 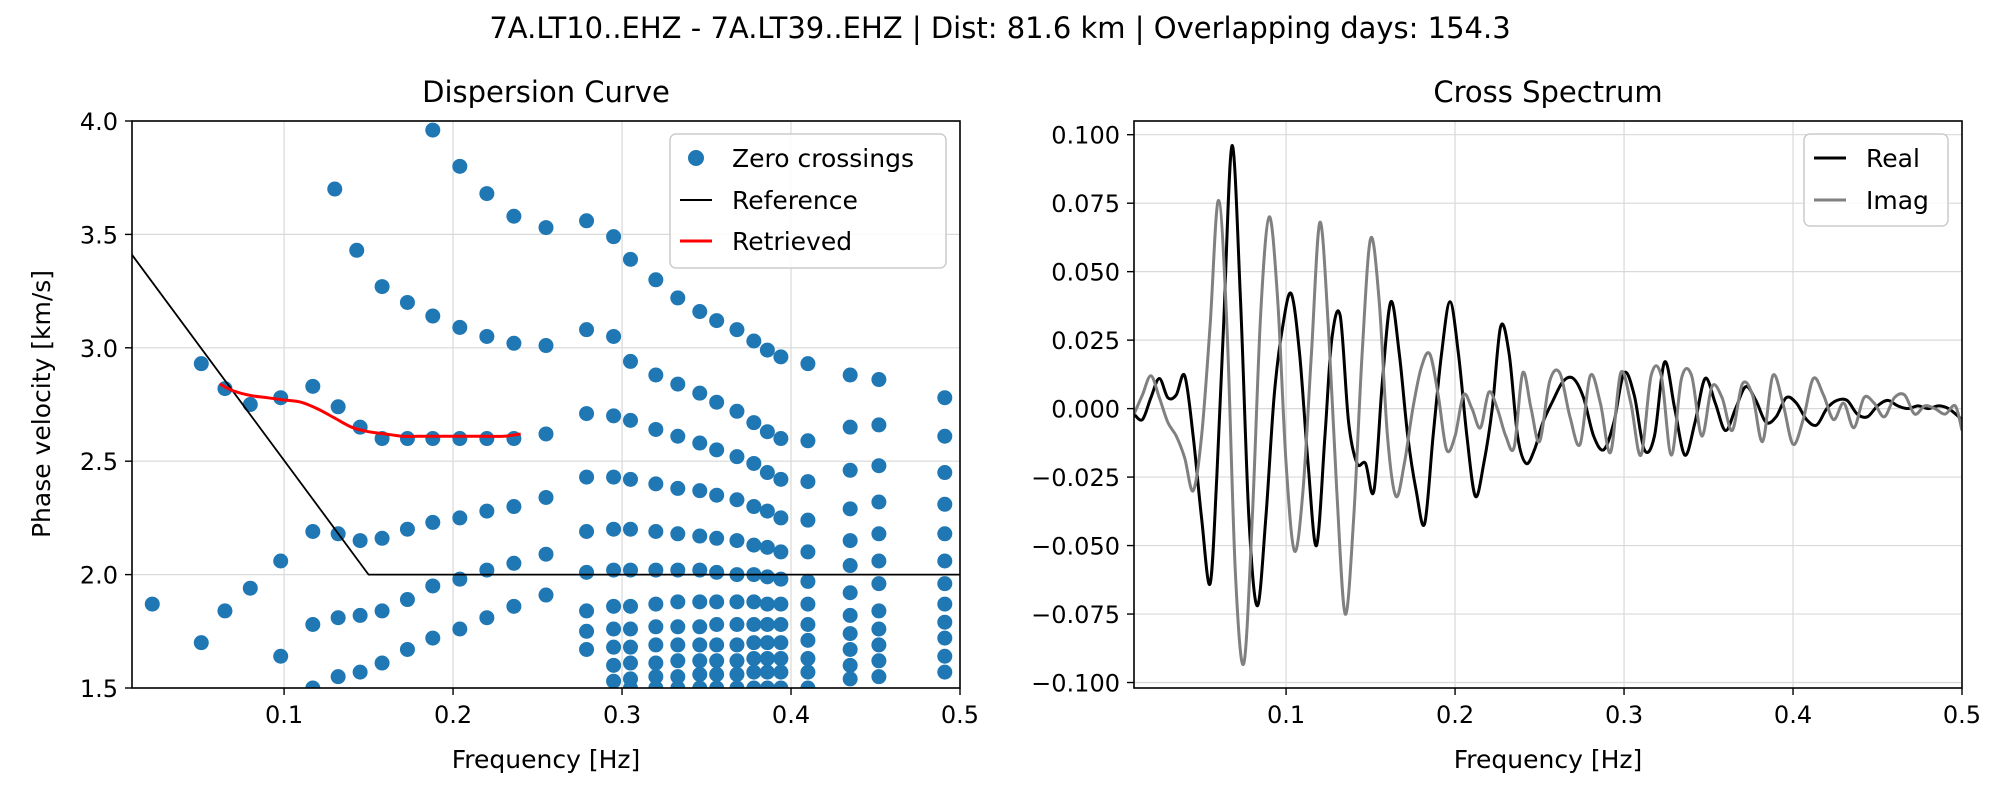 What do you see at coordinates (823, 158) in the screenshot?
I see `legend-zero-crossings-label: Zero crossings` at bounding box center [823, 158].